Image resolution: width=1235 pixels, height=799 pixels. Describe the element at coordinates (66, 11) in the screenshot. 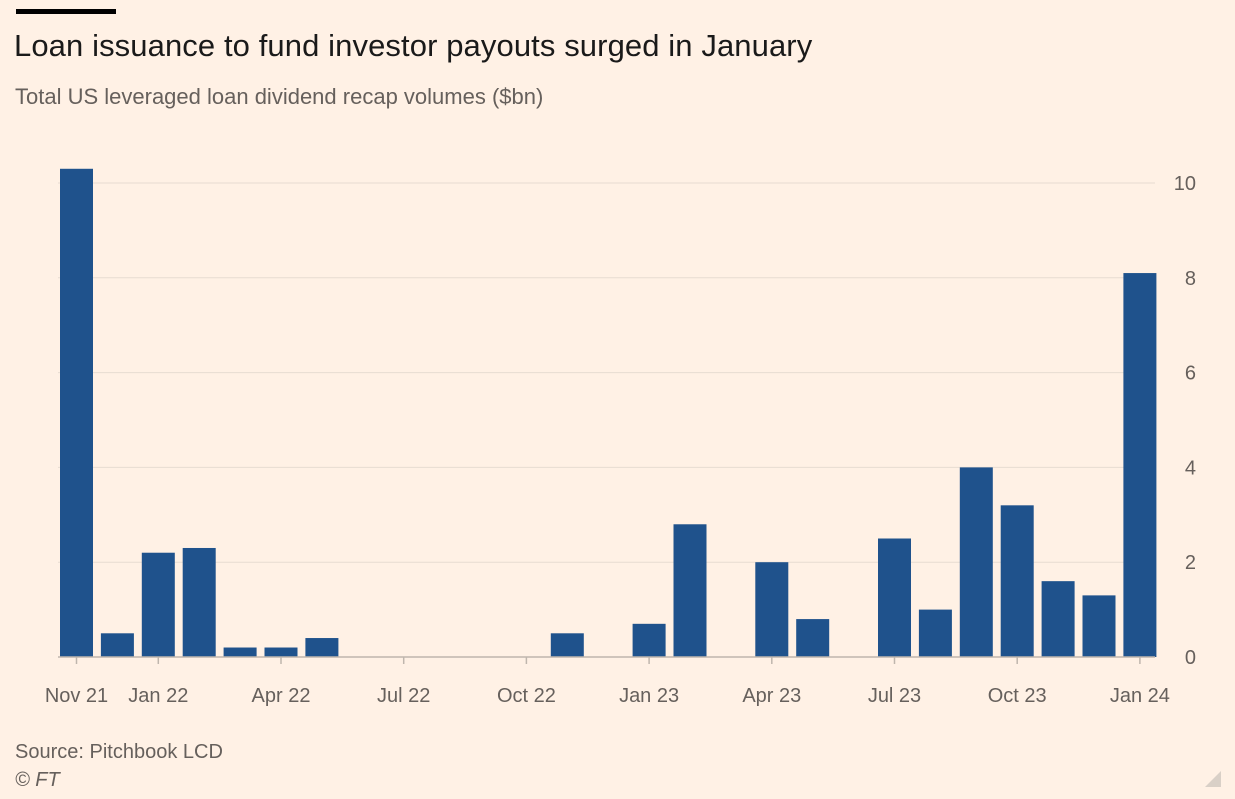

I see `top-accent-rule` at that location.